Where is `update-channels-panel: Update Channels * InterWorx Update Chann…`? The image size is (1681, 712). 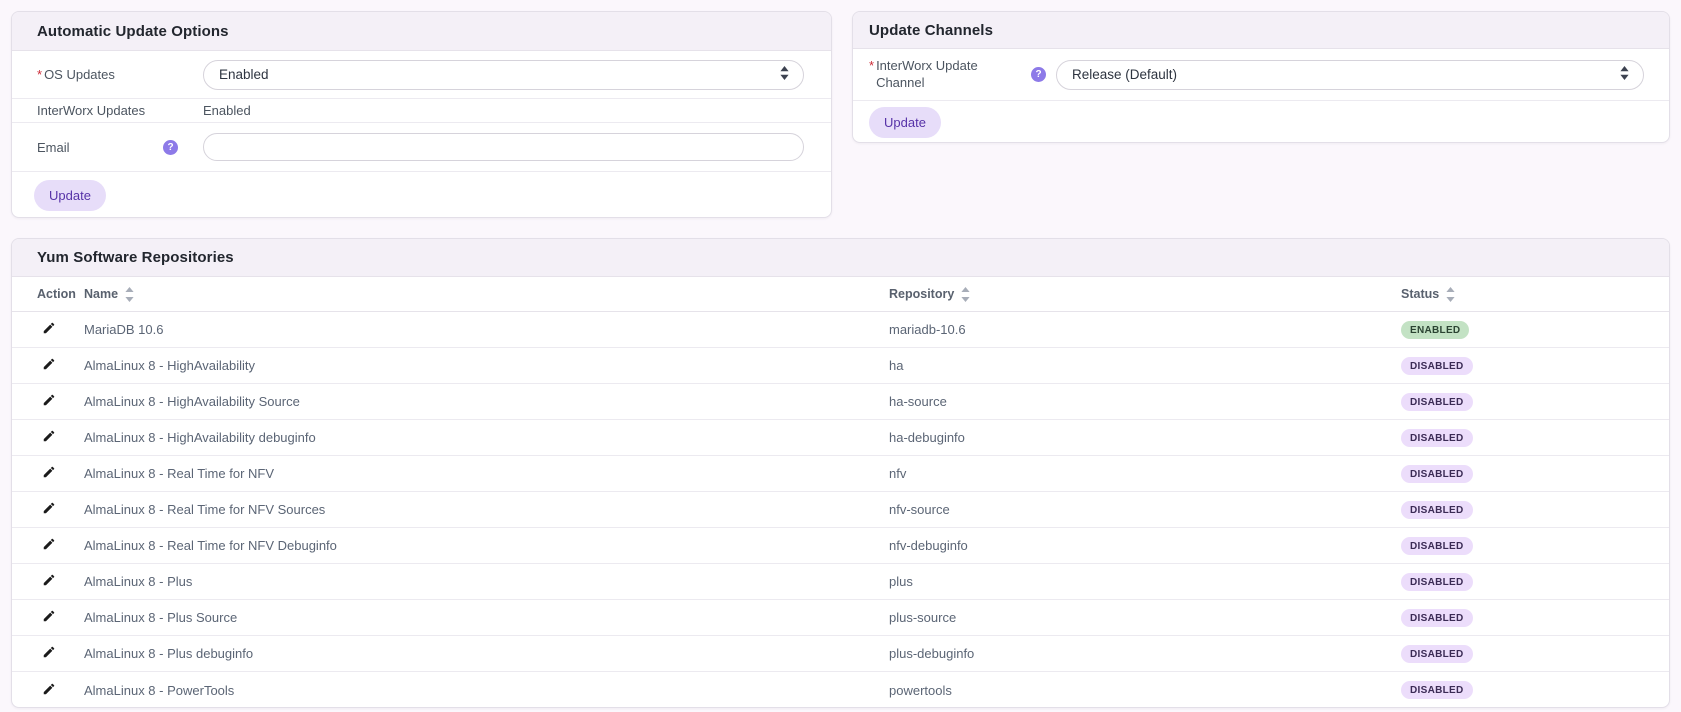 update-channels-panel: Update Channels * InterWorx Update Chann… is located at coordinates (1261, 77).